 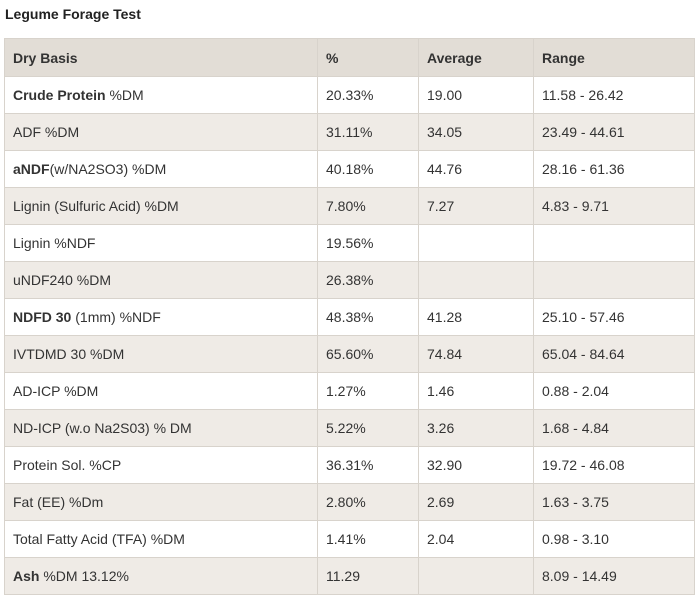 I want to click on cell-range: 28.16 - 61.36, so click(x=614, y=169).